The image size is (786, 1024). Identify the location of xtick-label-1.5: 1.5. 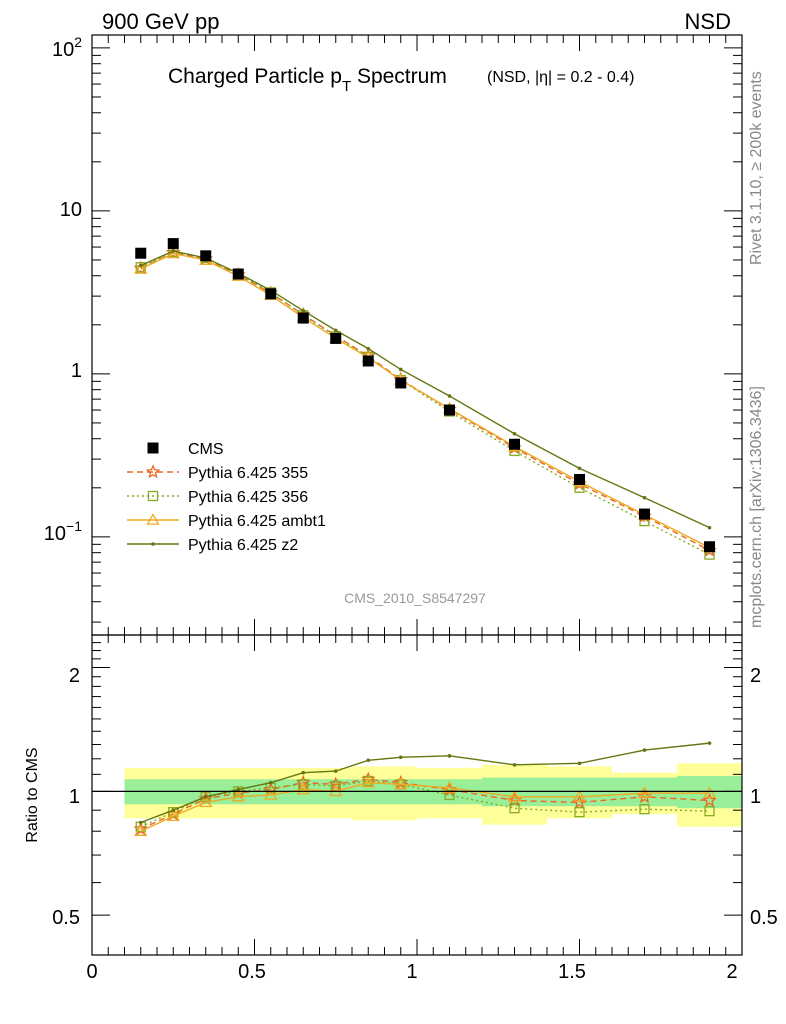
(572, 972).